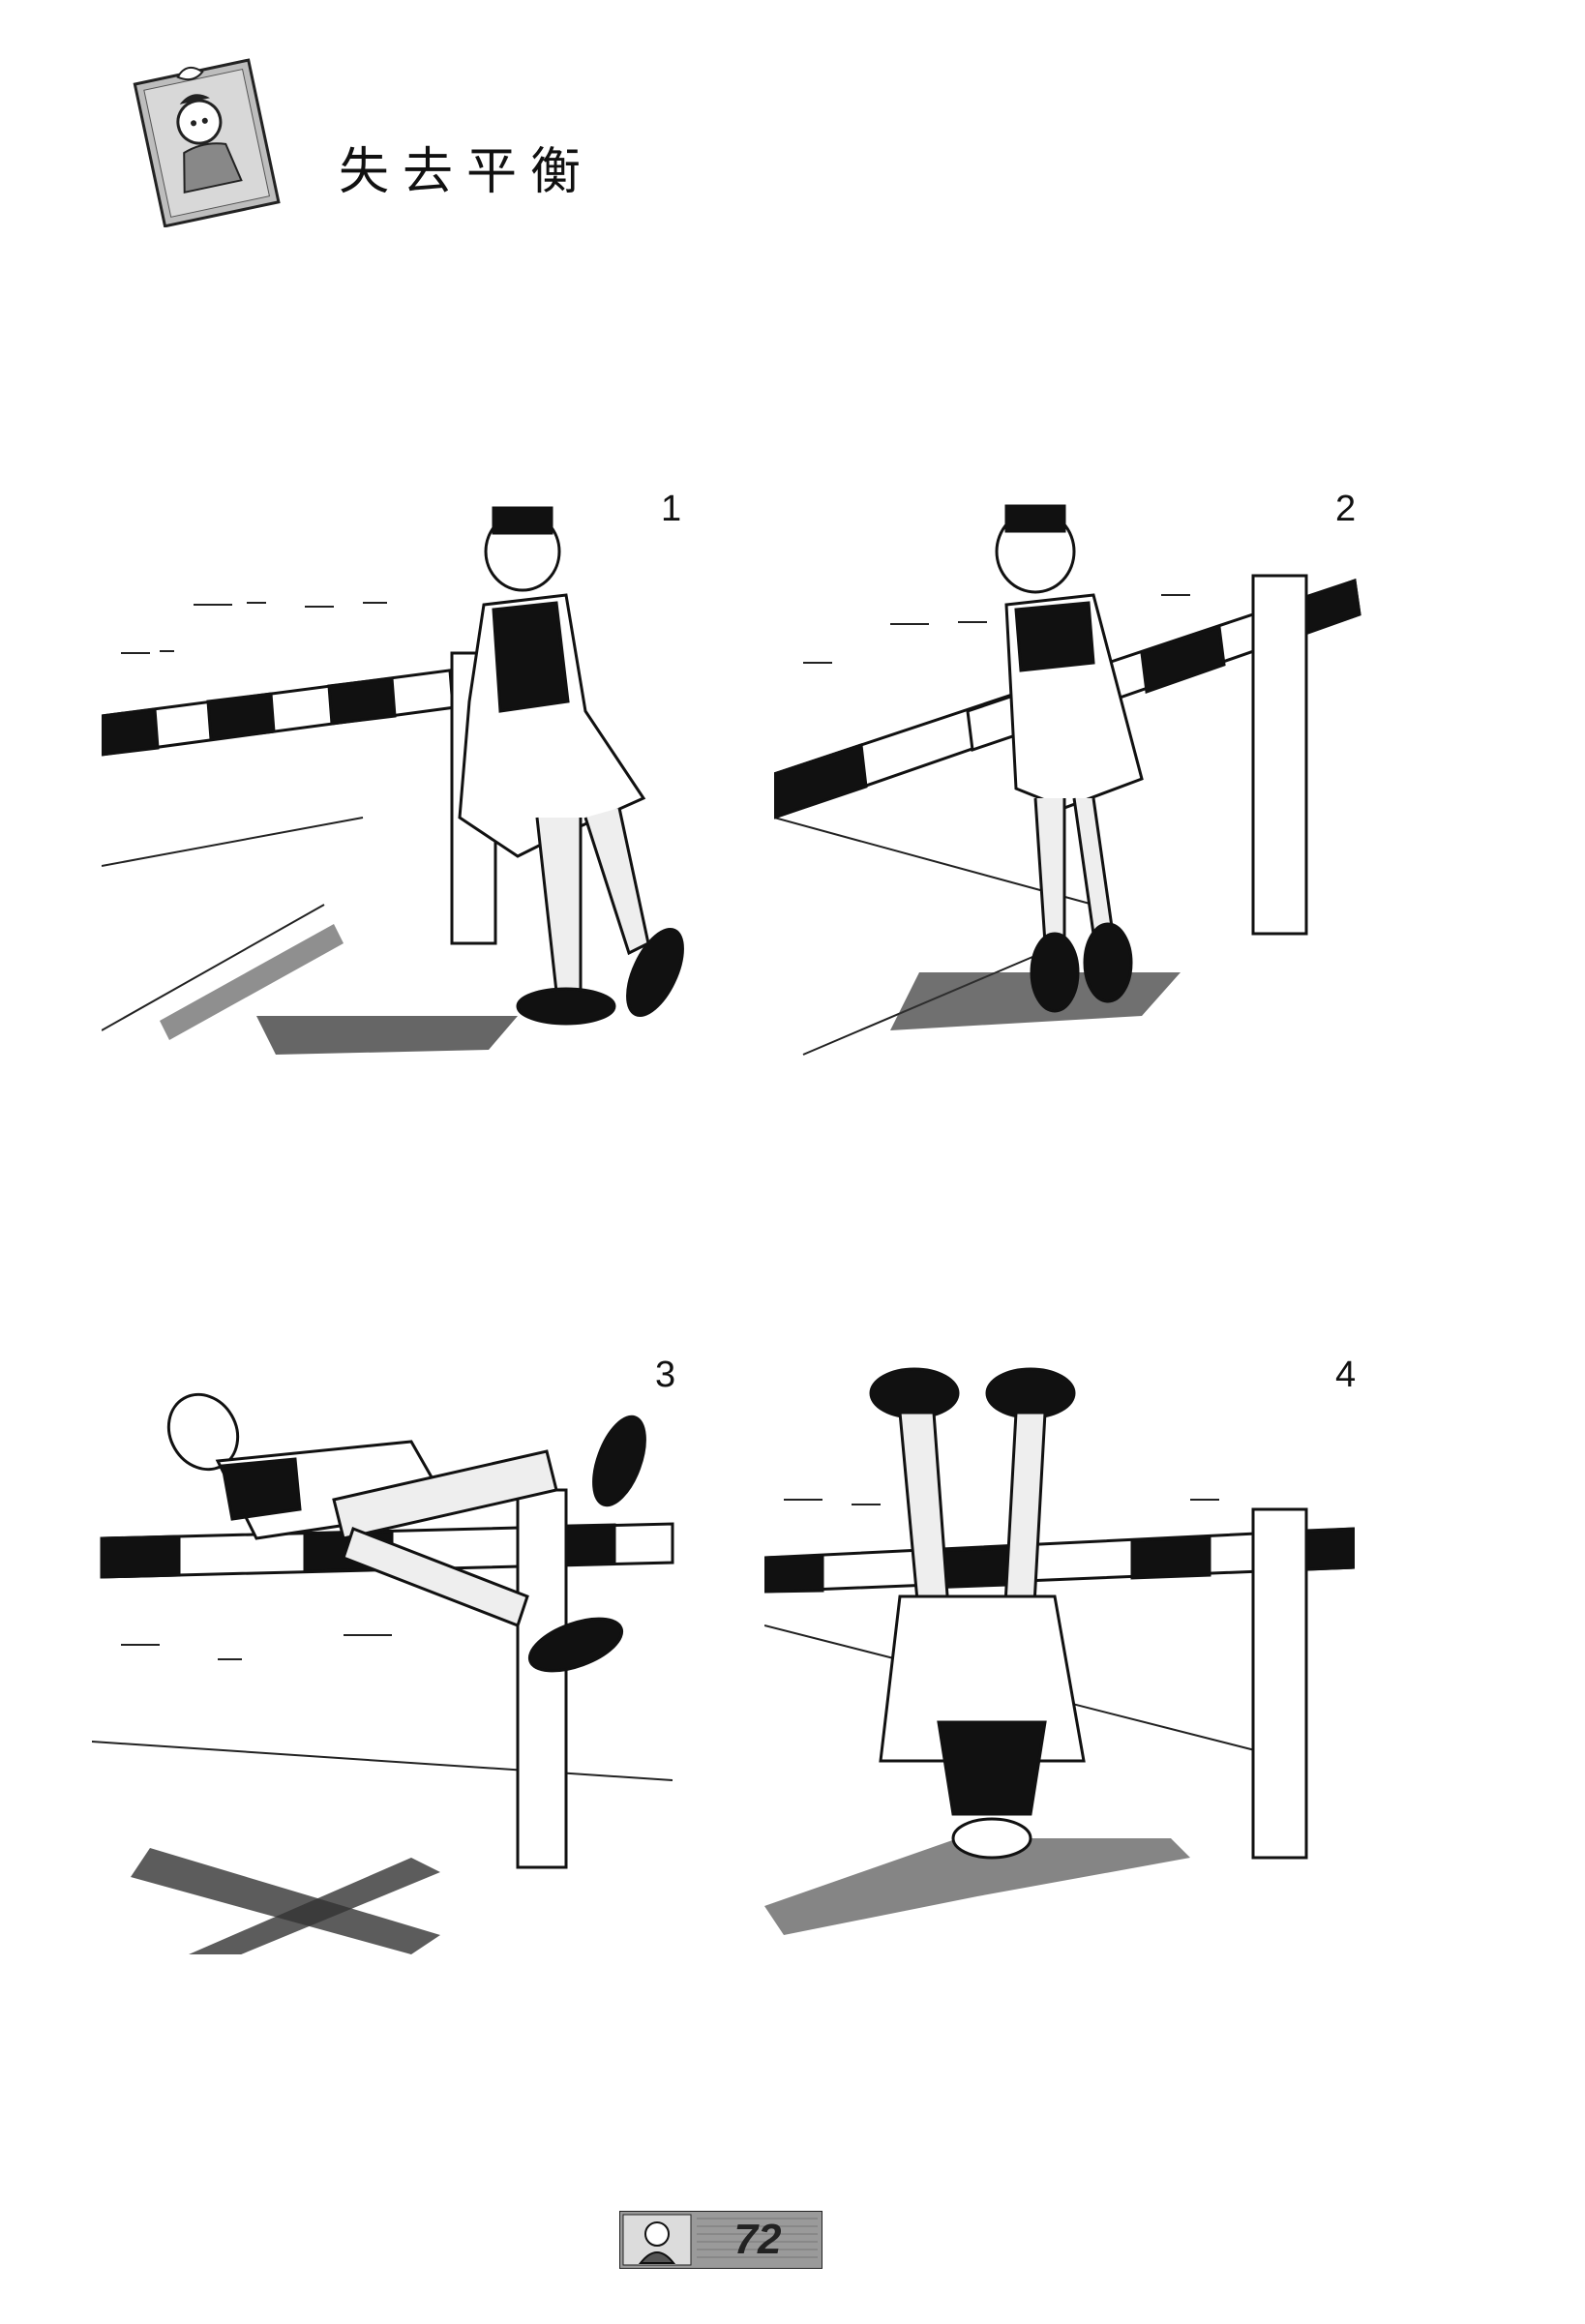 The image size is (1585, 2324). Describe the element at coordinates (665, 1375) in the screenshot. I see `panel-3-number: 3` at that location.